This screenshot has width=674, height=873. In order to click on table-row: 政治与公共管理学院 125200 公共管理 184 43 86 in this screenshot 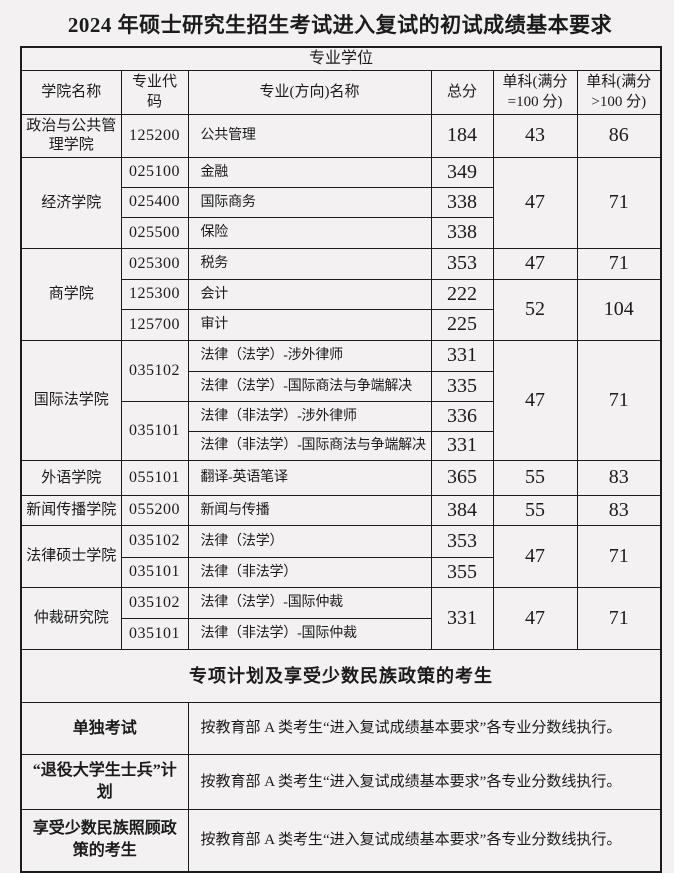, I will do `click(341, 136)`.